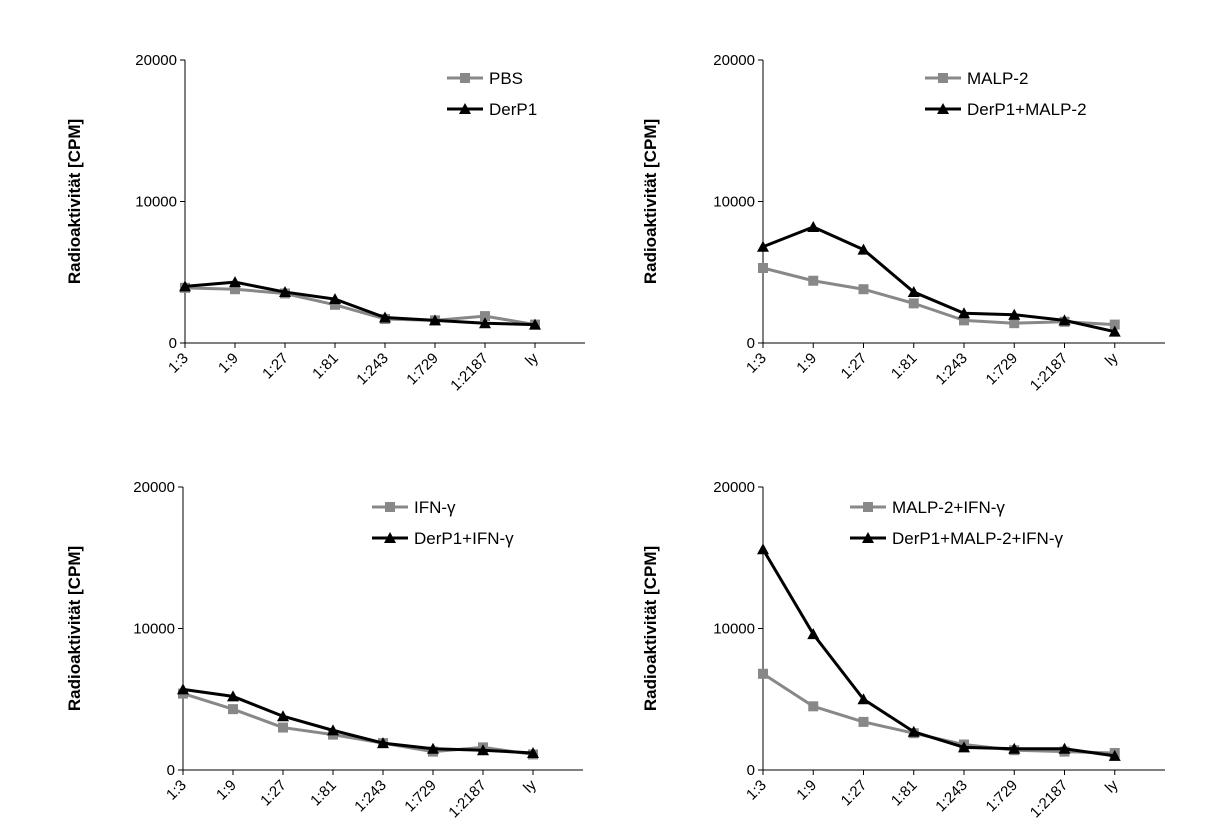  I want to click on legend-label: DerP1+MALP-2, so click(1027, 109).